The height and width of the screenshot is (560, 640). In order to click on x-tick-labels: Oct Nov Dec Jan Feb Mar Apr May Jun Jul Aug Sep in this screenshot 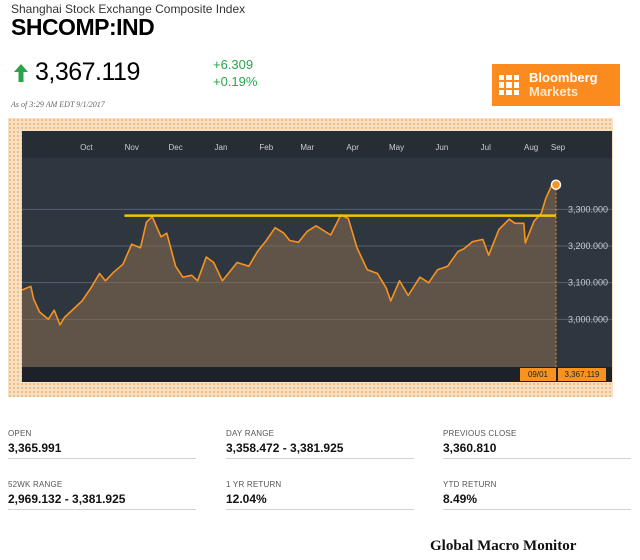, I will do `click(323, 147)`.